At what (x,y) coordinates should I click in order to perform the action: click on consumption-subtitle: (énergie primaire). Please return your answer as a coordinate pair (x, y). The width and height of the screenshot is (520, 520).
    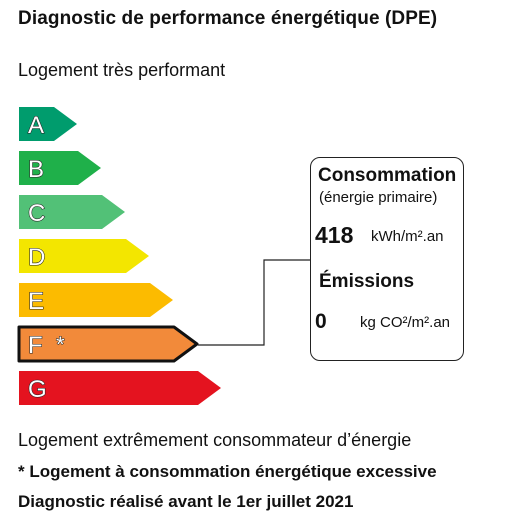
    Looking at the image, I should click on (378, 197).